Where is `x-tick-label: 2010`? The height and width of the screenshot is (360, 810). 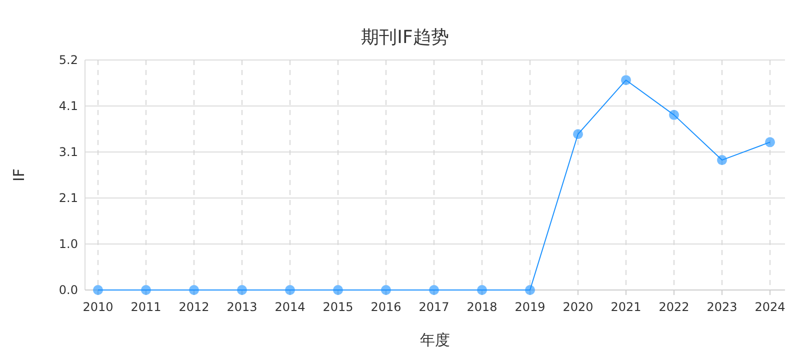 x-tick-label: 2010 is located at coordinates (98, 307).